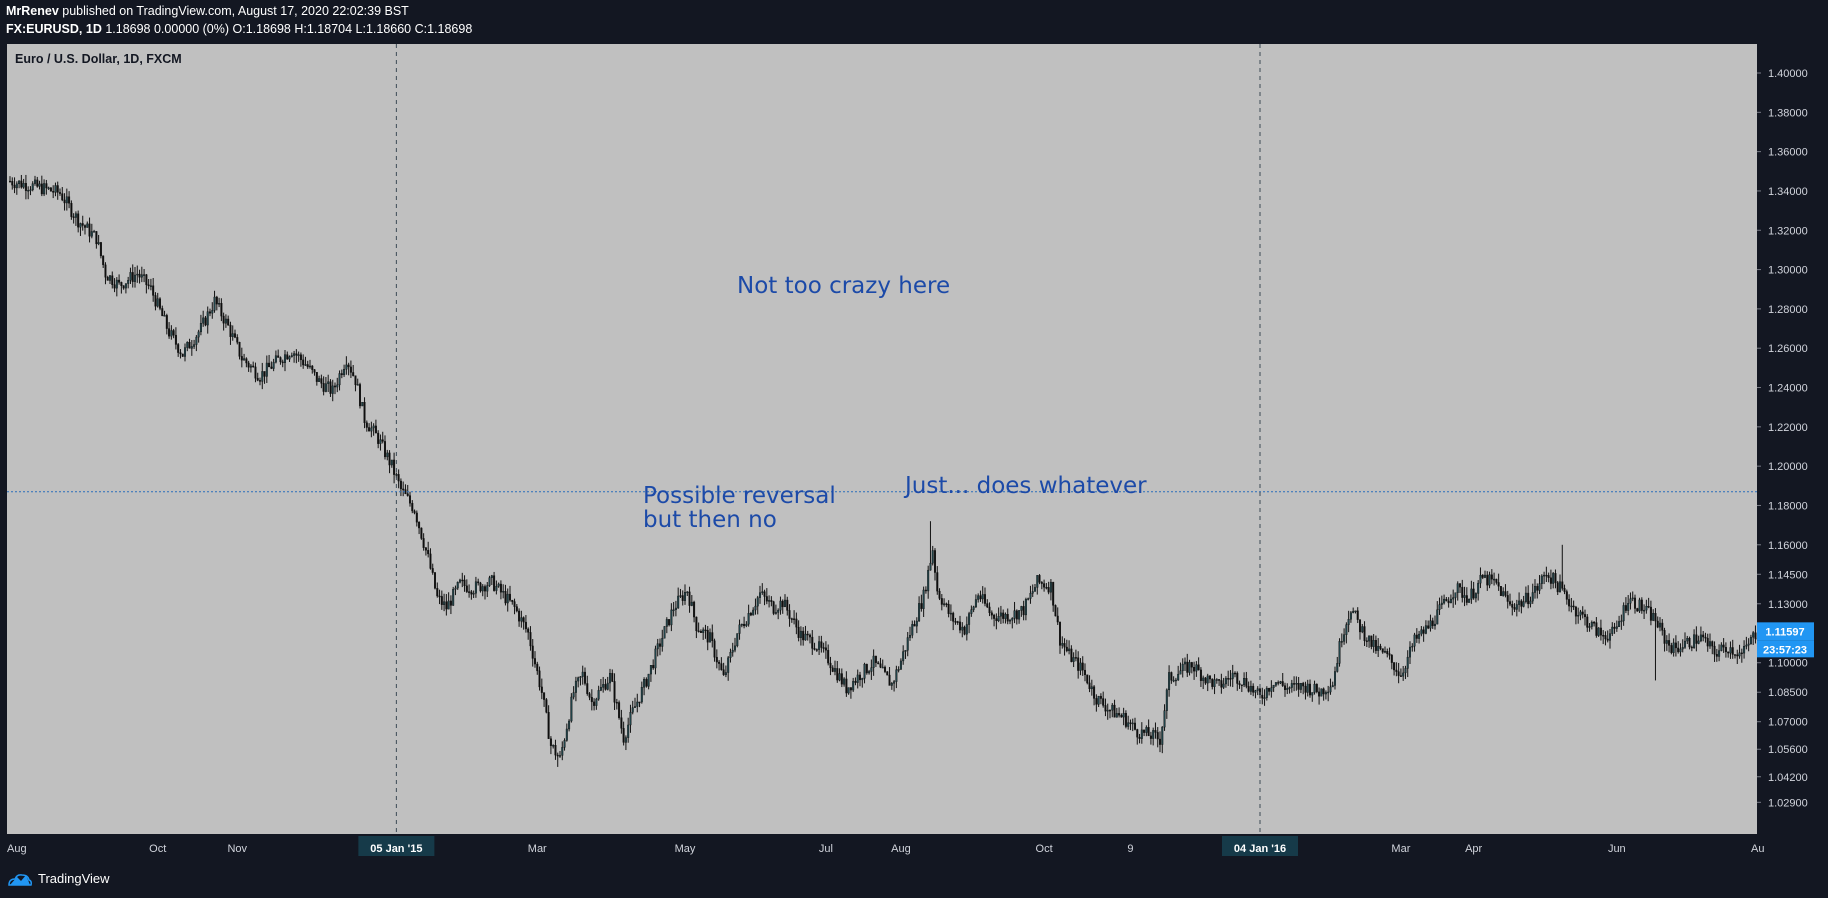 The image size is (1828, 898). Describe the element at coordinates (1792, 452) in the screenshot. I see `price-axis-background` at that location.